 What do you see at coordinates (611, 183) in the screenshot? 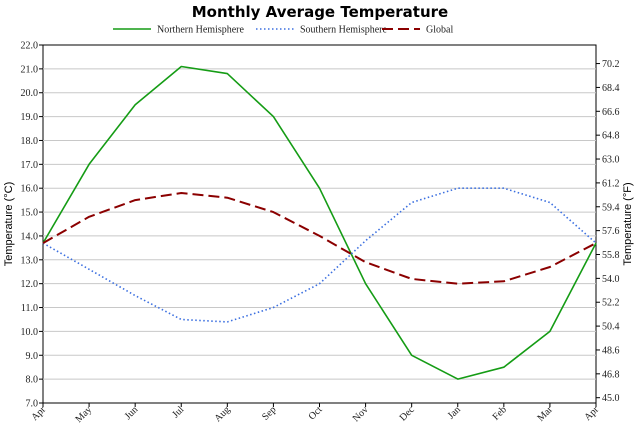
I see `y2-tick-label: 61.2` at bounding box center [611, 183].